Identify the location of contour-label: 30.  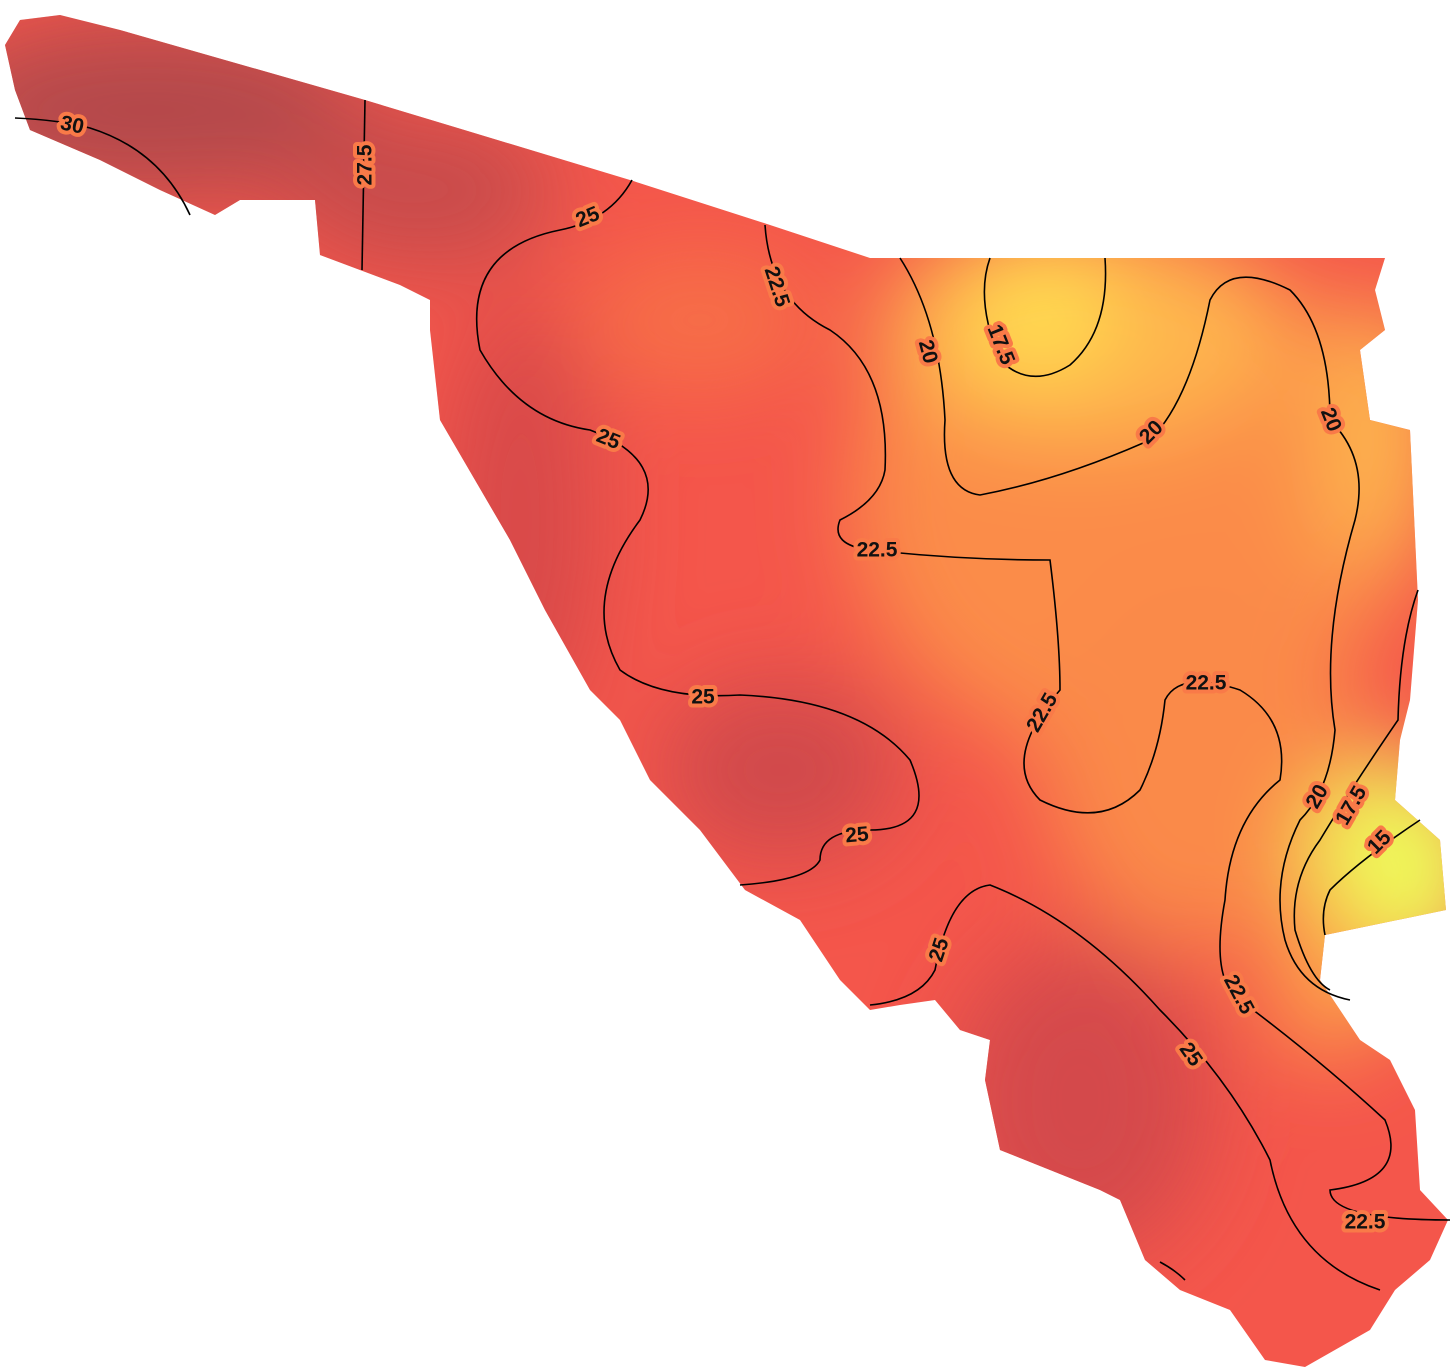
(72, 124).